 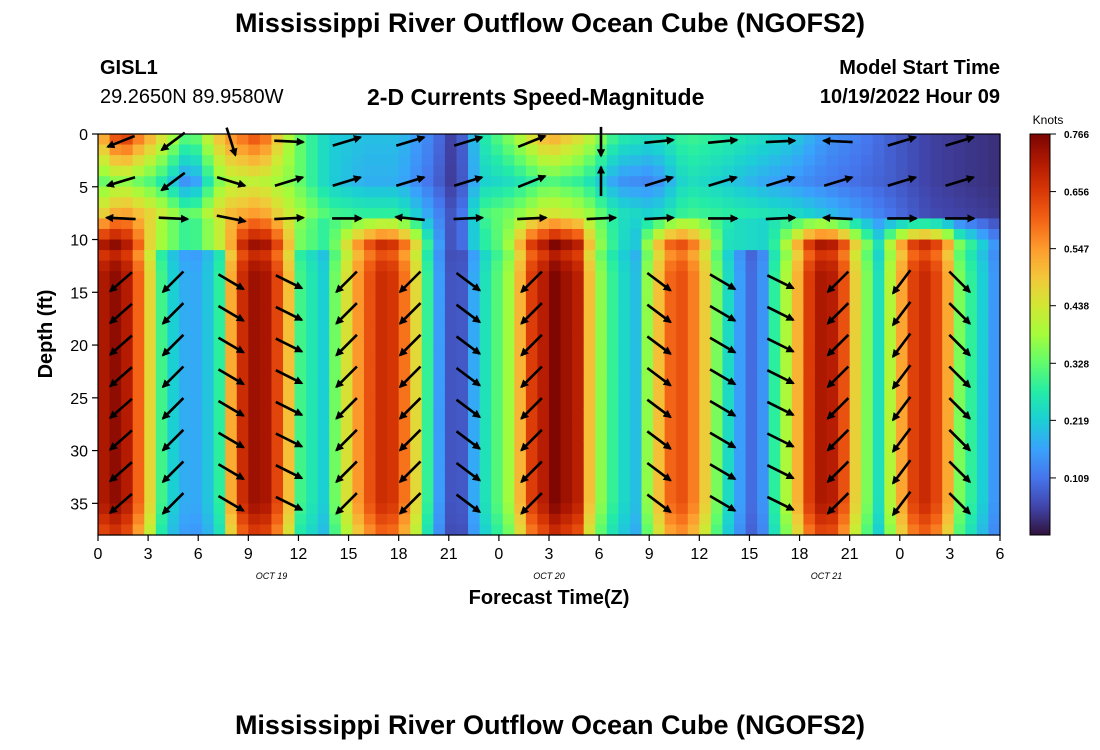 What do you see at coordinates (899, 554) in the screenshot?
I see `x-tick-label: 0` at bounding box center [899, 554].